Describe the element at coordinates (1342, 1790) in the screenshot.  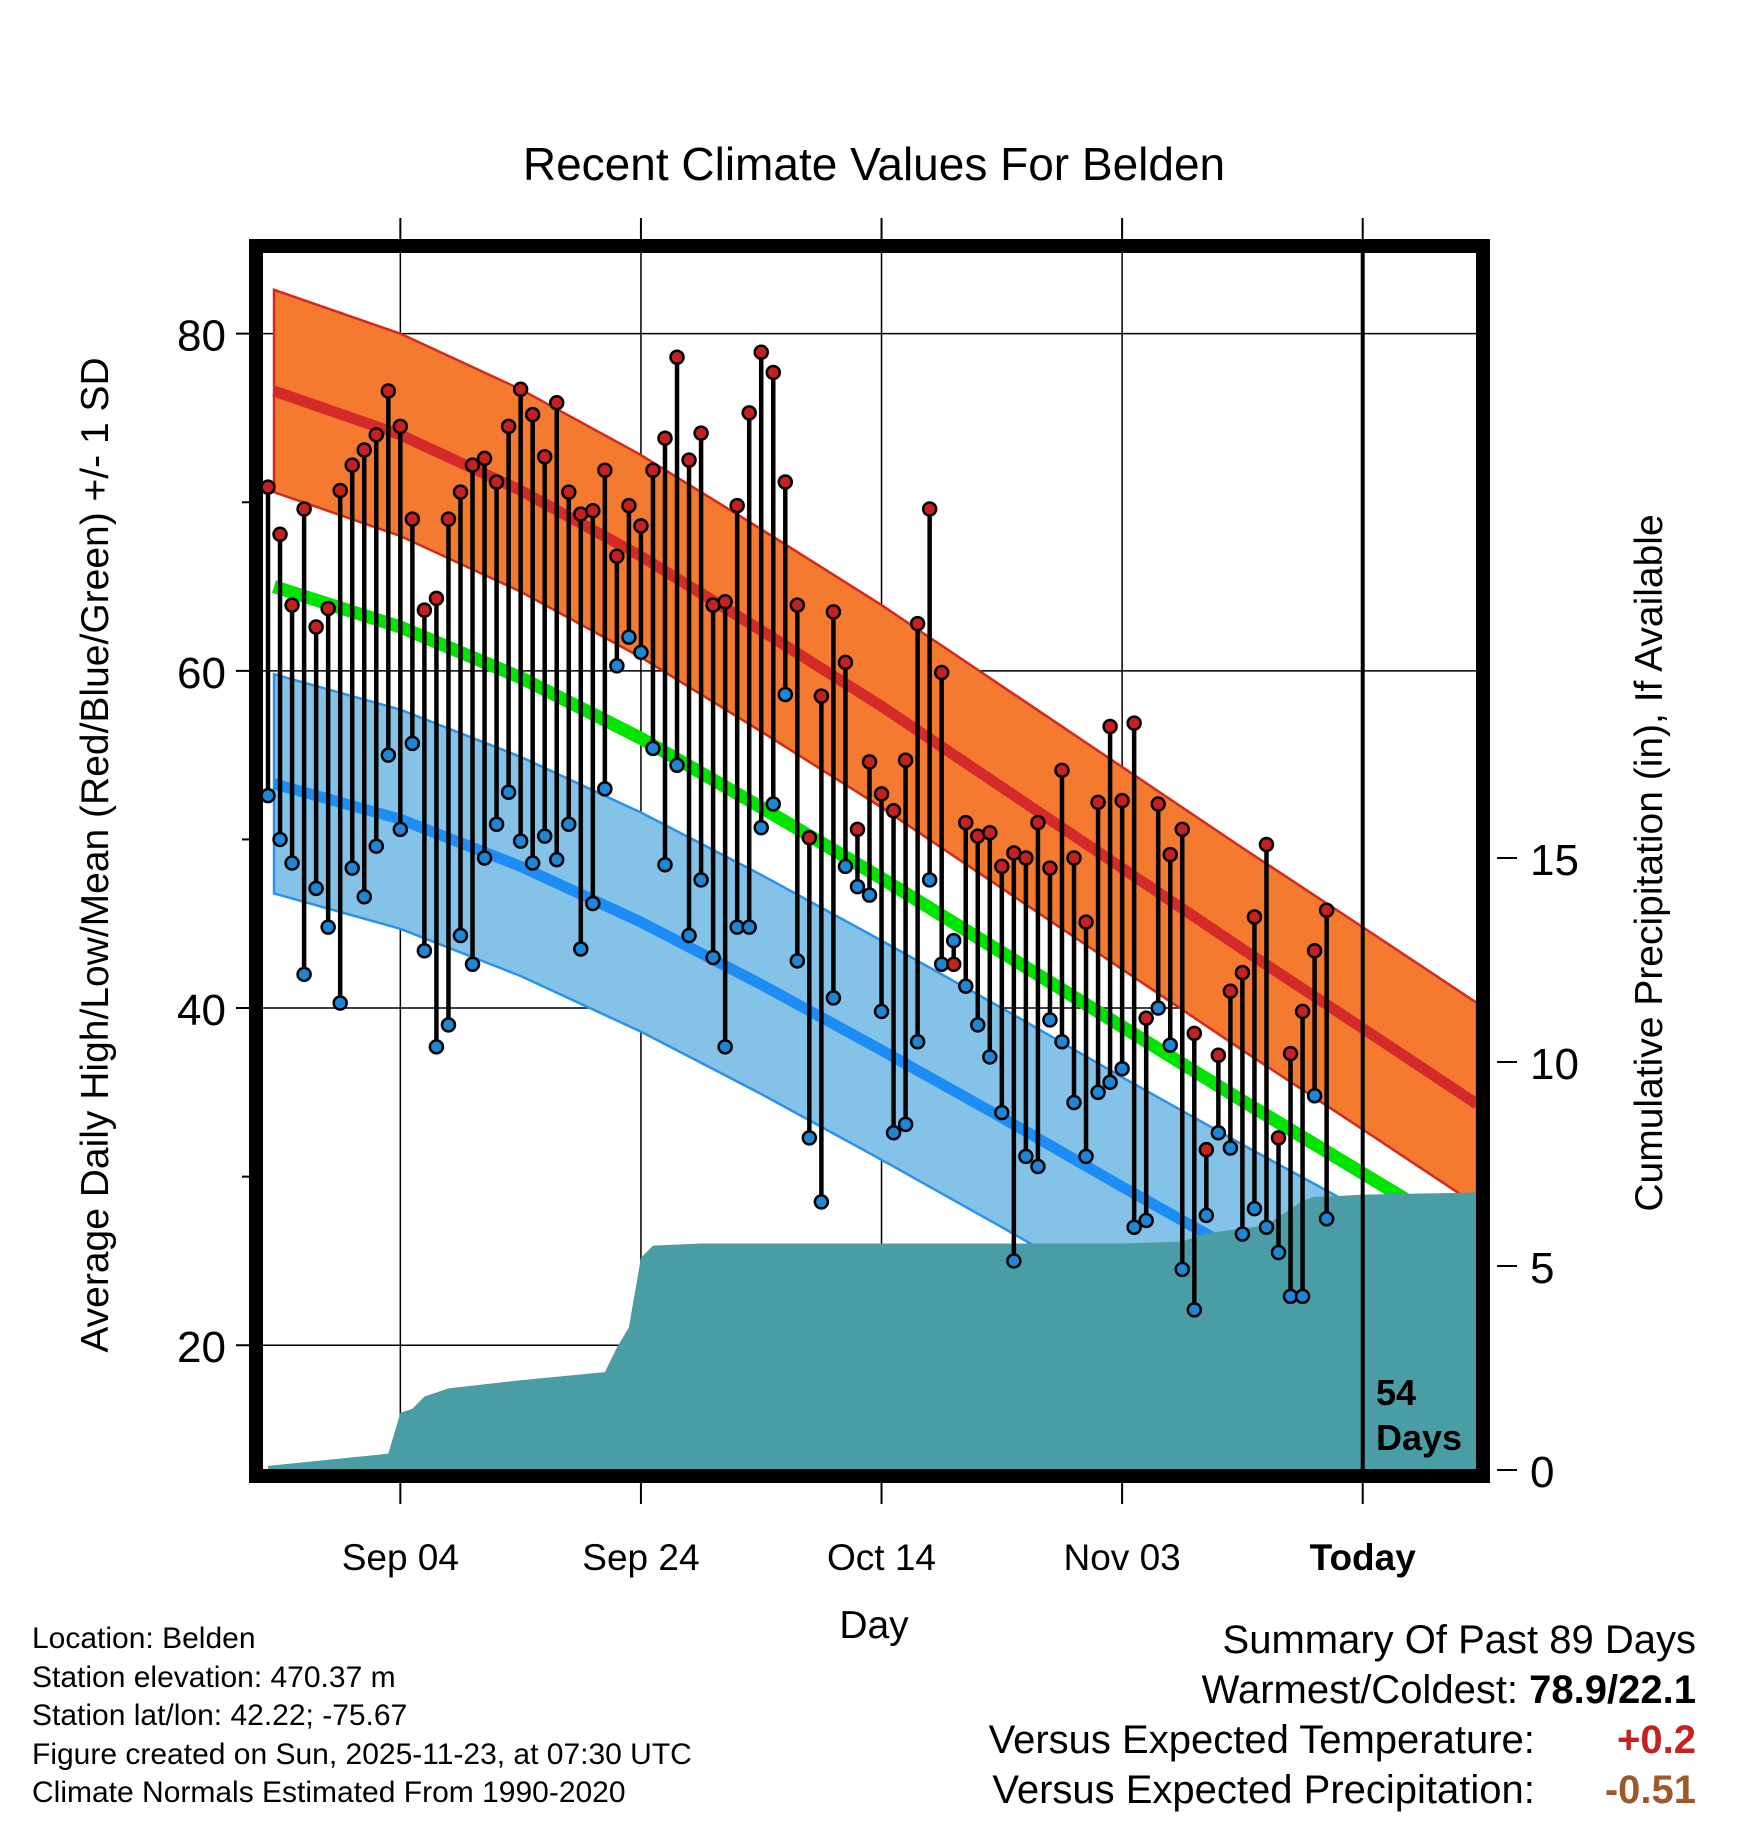
I see `precipitation-departure-row: Versus Expected Precipitation: -0.51` at that location.